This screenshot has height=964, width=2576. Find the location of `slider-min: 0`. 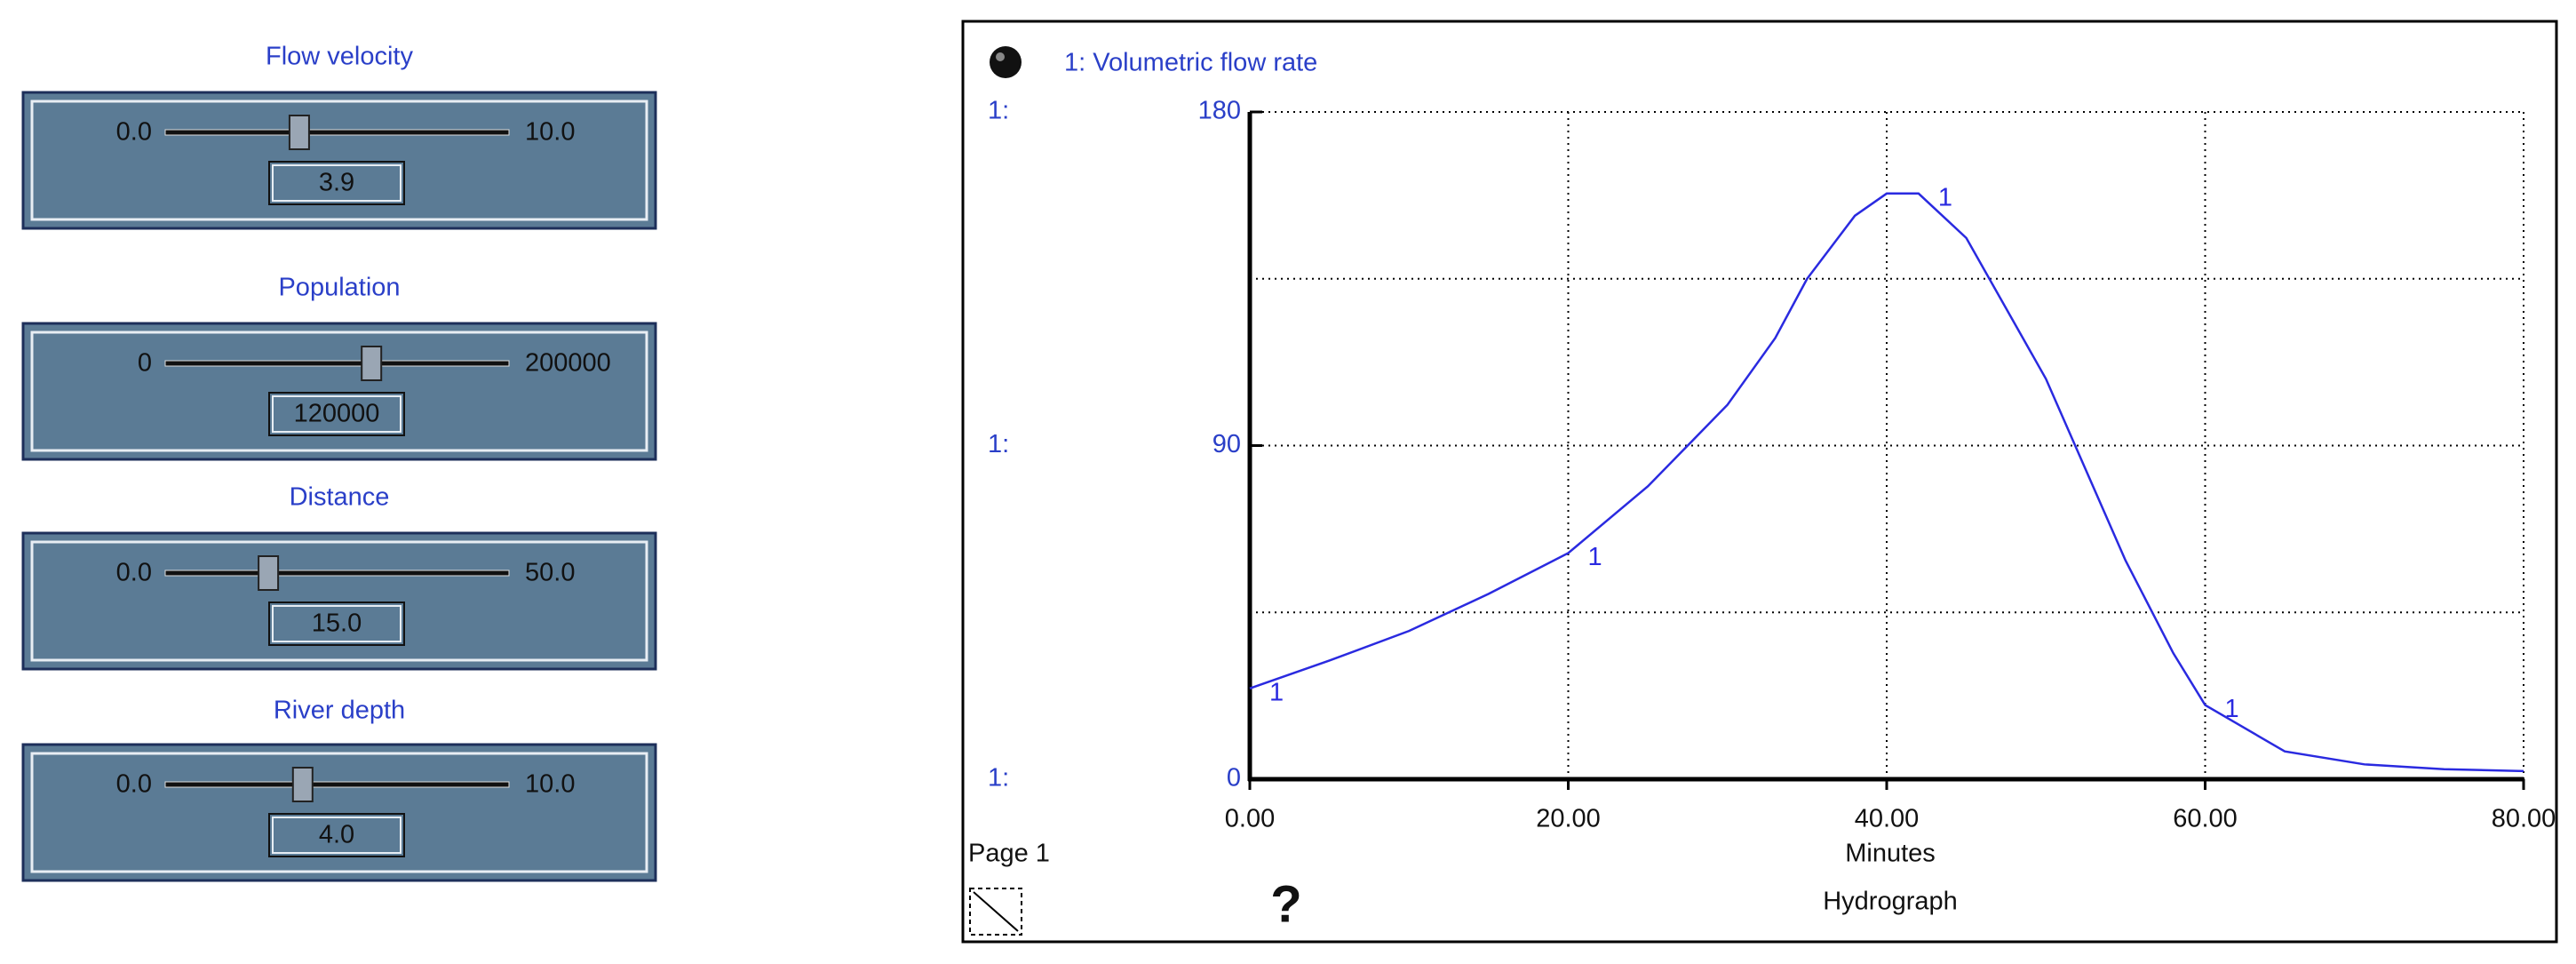

slider-min: 0 is located at coordinates (145, 363).